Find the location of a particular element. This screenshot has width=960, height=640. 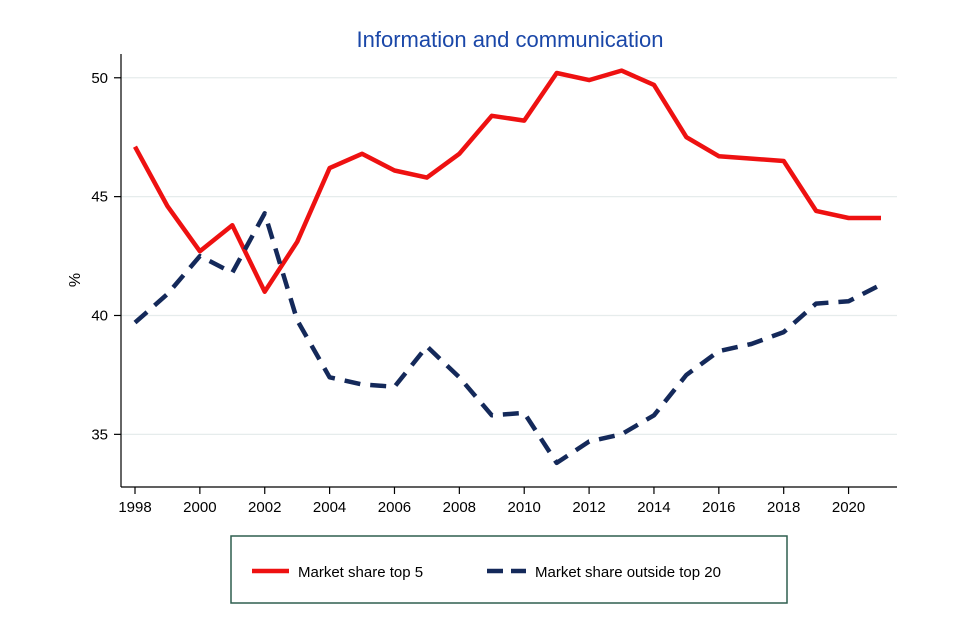

legend-box is located at coordinates (509, 569).